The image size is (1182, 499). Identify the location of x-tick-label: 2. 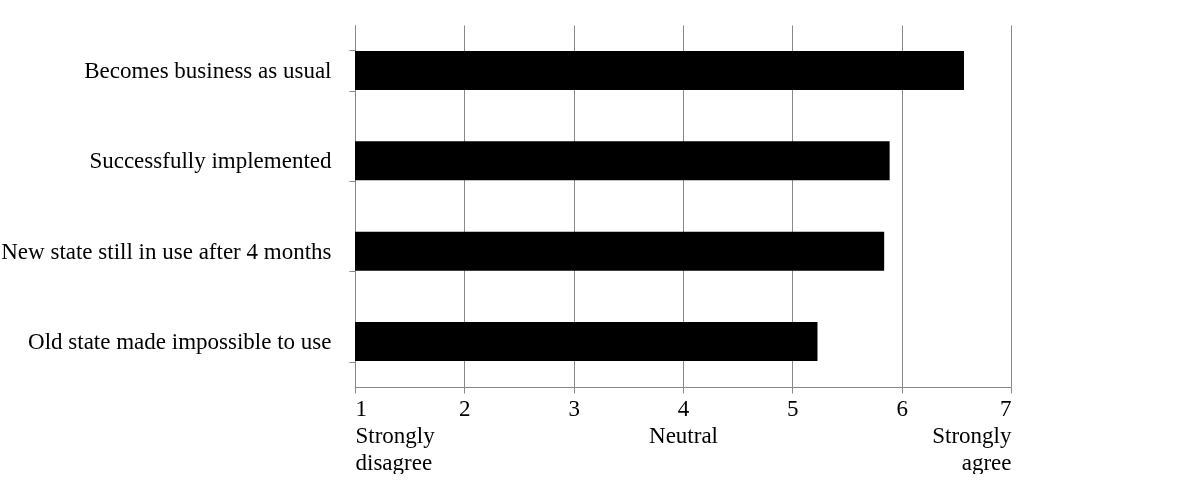
(465, 408).